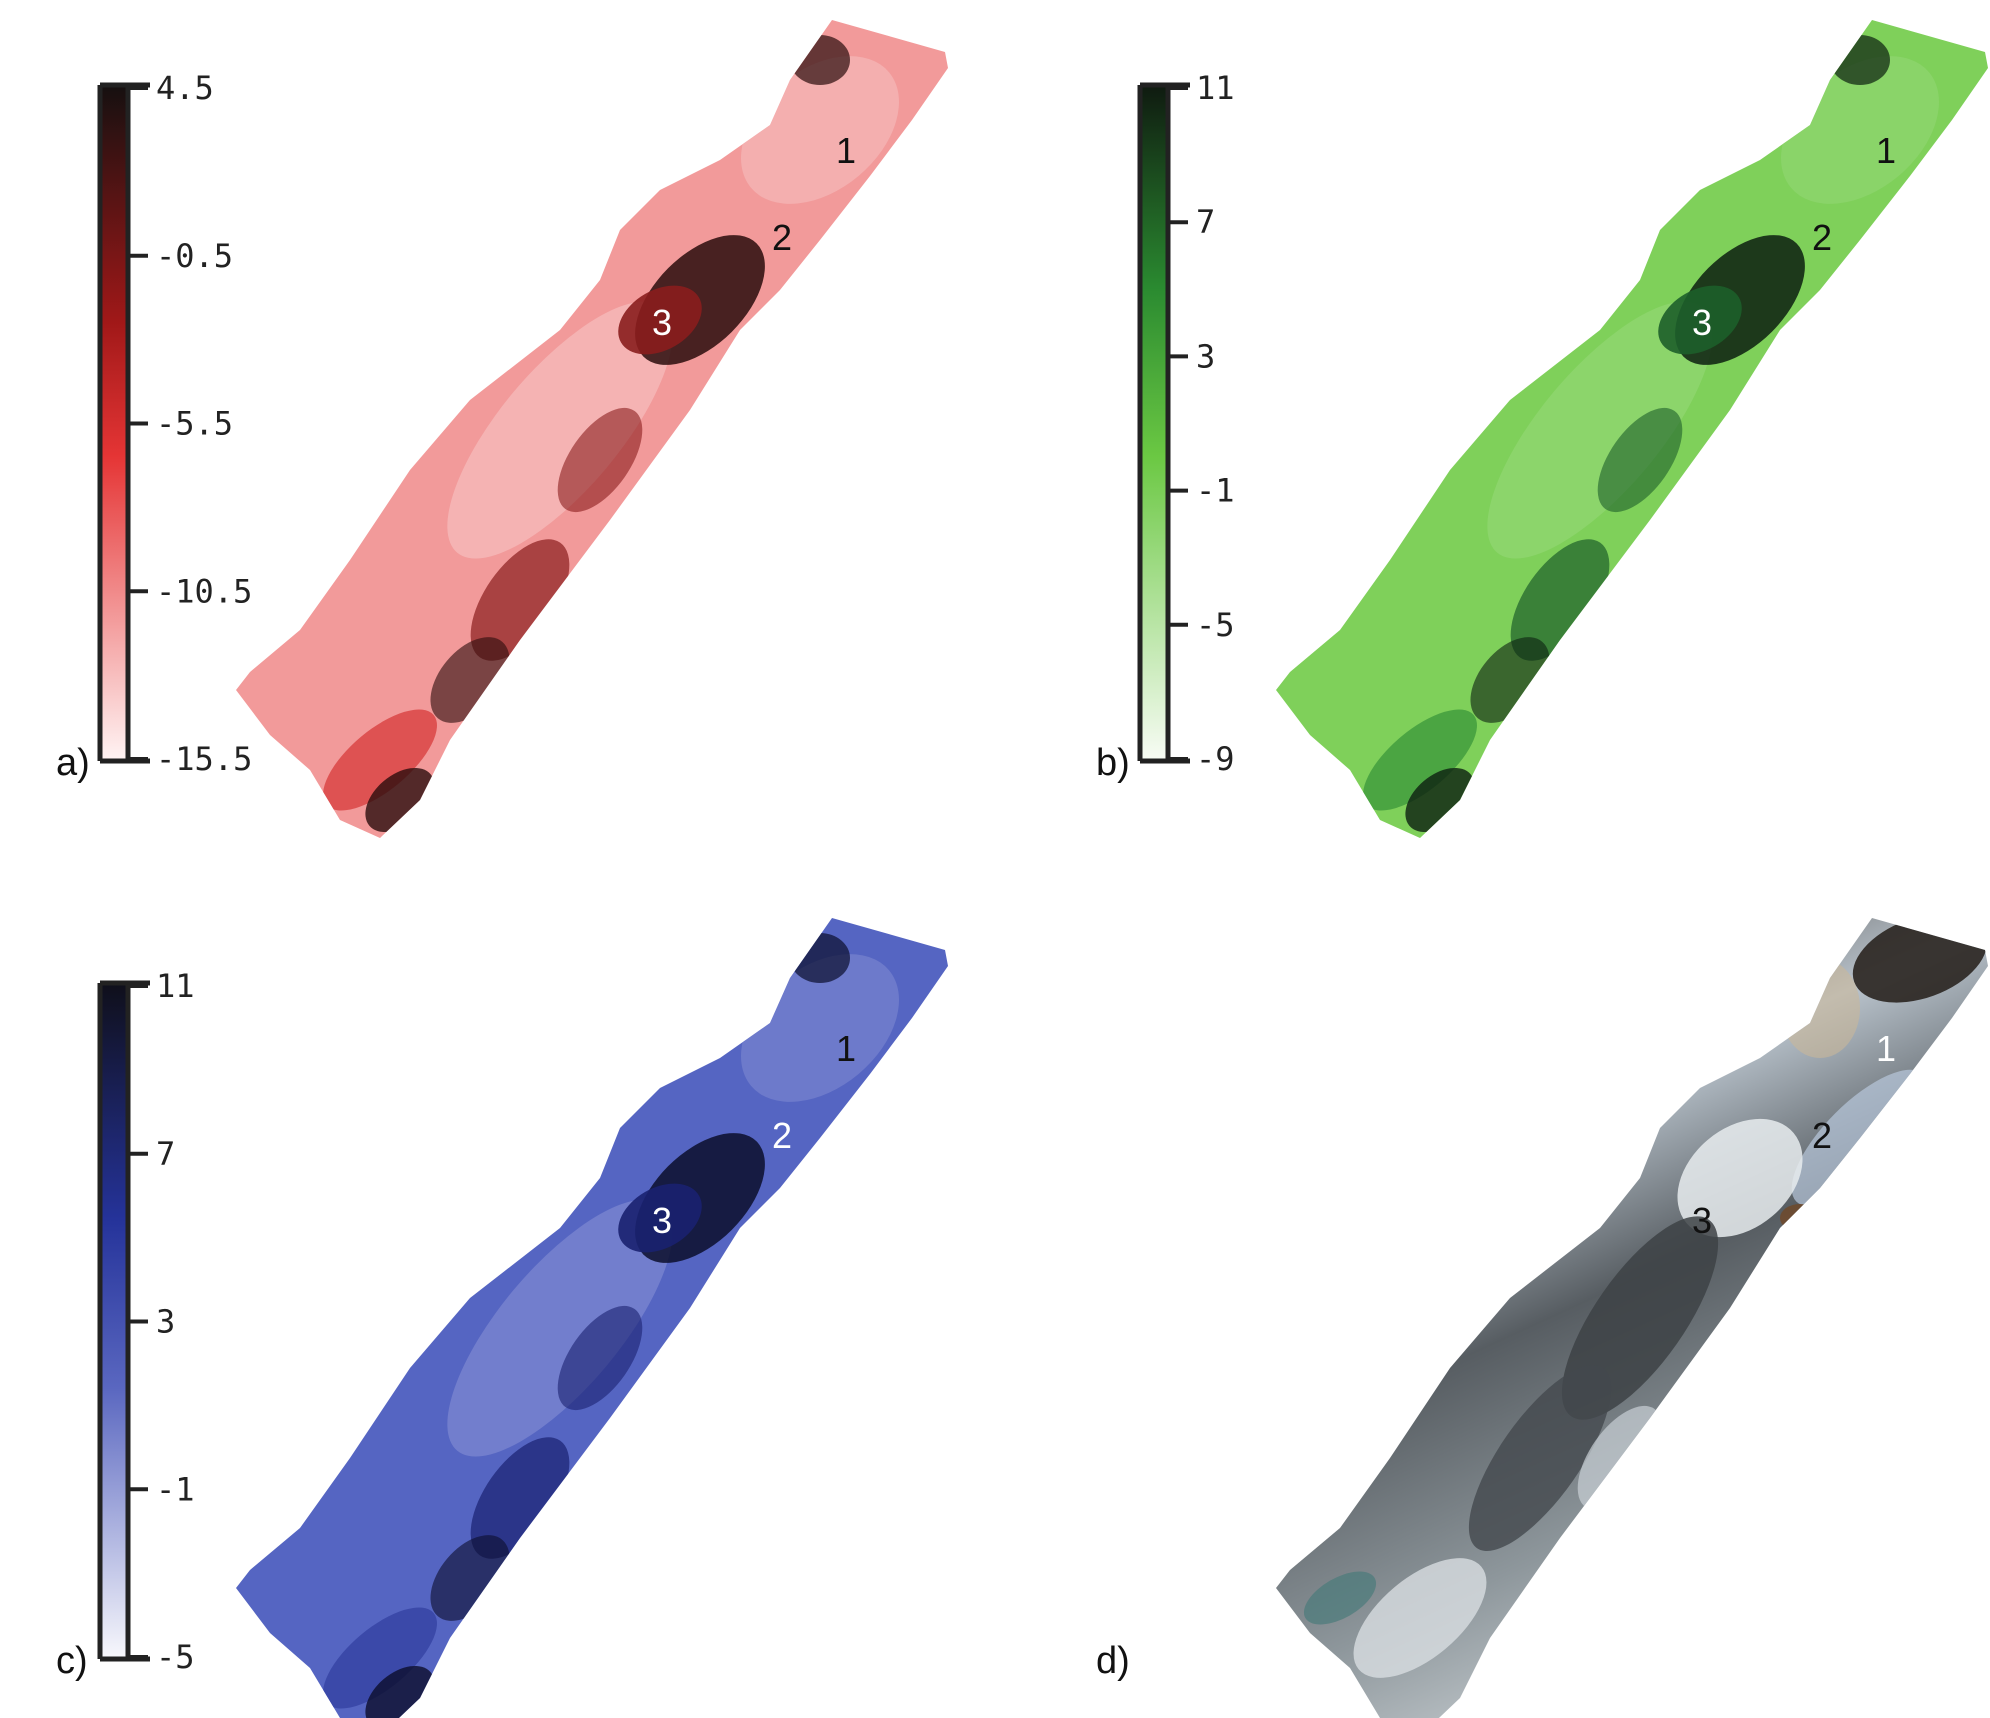 The height and width of the screenshot is (1718, 1990). Describe the element at coordinates (72, 1661) in the screenshot. I see `panel-label-c: c)` at that location.